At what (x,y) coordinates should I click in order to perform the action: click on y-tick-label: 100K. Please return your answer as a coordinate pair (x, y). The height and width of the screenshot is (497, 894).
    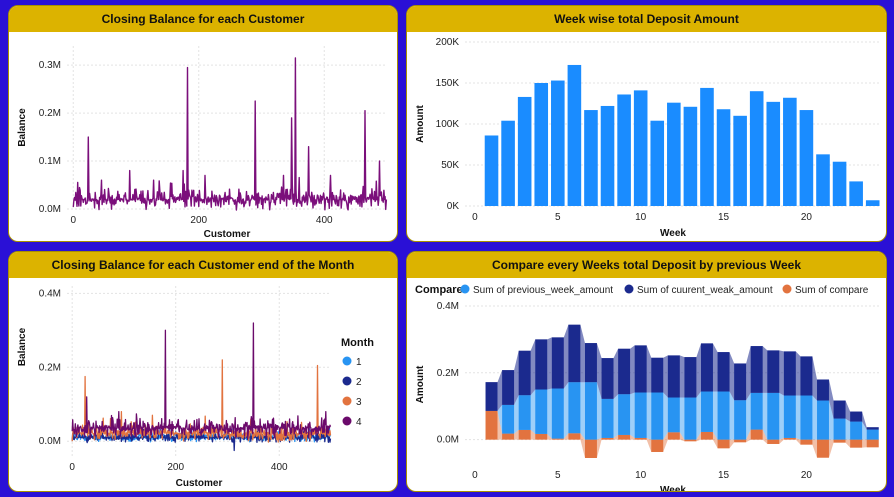
    Looking at the image, I should click on (448, 124).